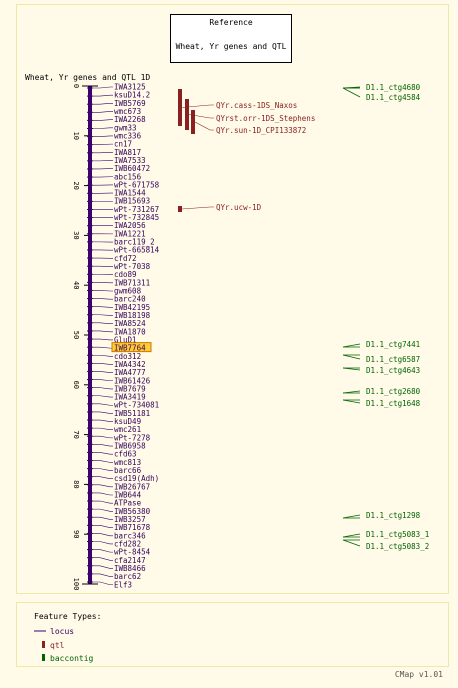 This screenshot has height=688, width=458. What do you see at coordinates (128, 470) in the screenshot?
I see `locus-label: barc66` at bounding box center [128, 470].